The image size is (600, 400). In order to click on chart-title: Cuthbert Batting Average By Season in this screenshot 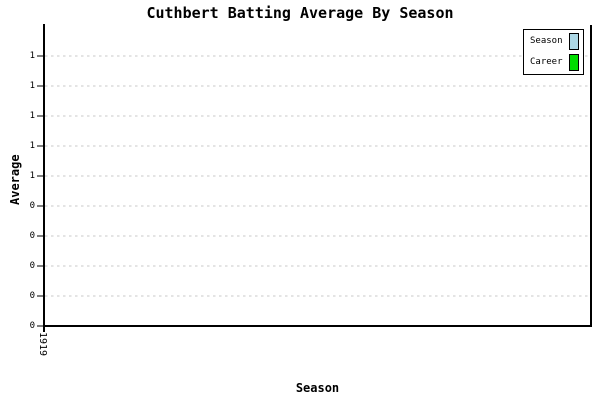, I will do `click(300, 13)`.